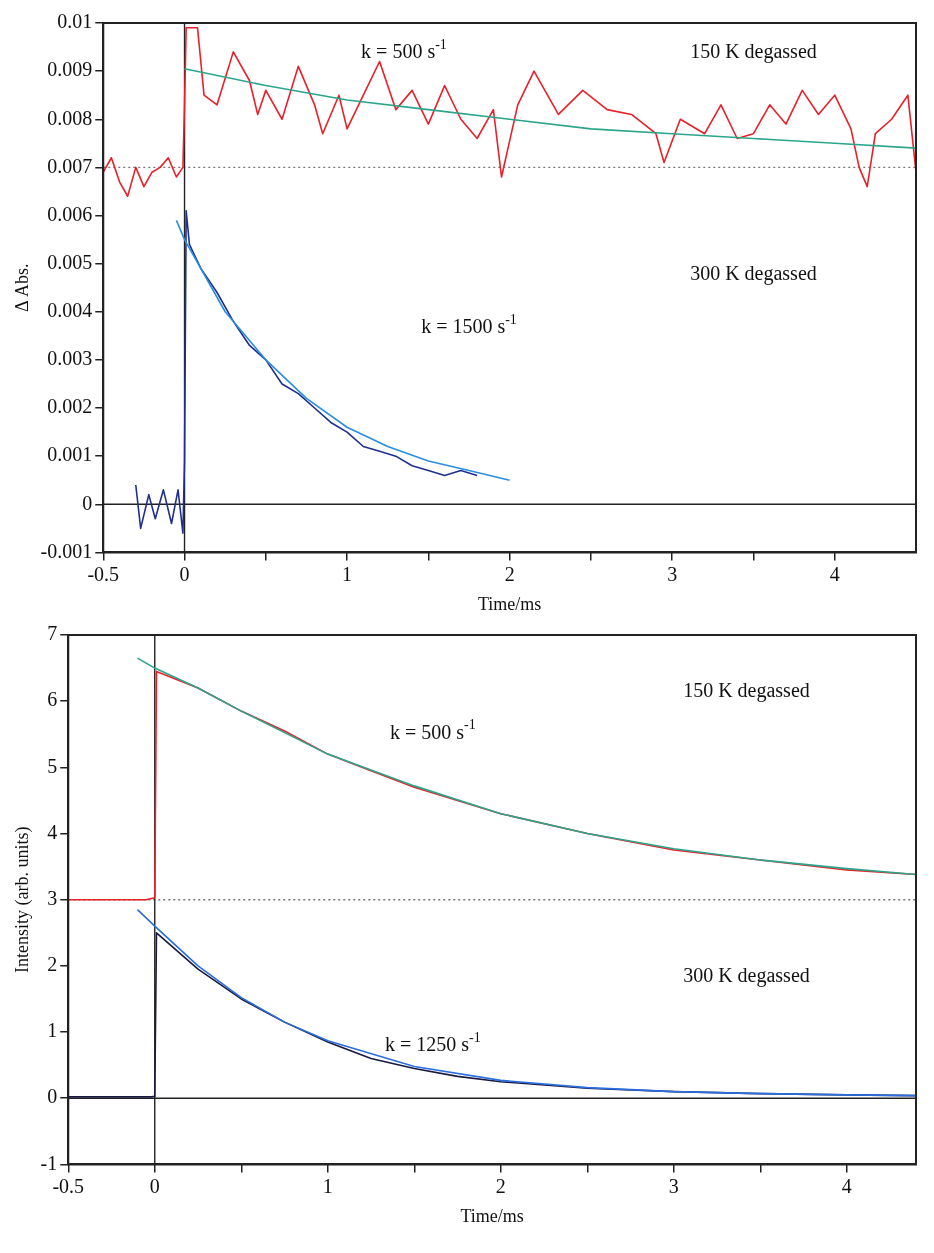 This screenshot has width=934, height=1253. I want to click on y-tick-label: 2, so click(52, 964).